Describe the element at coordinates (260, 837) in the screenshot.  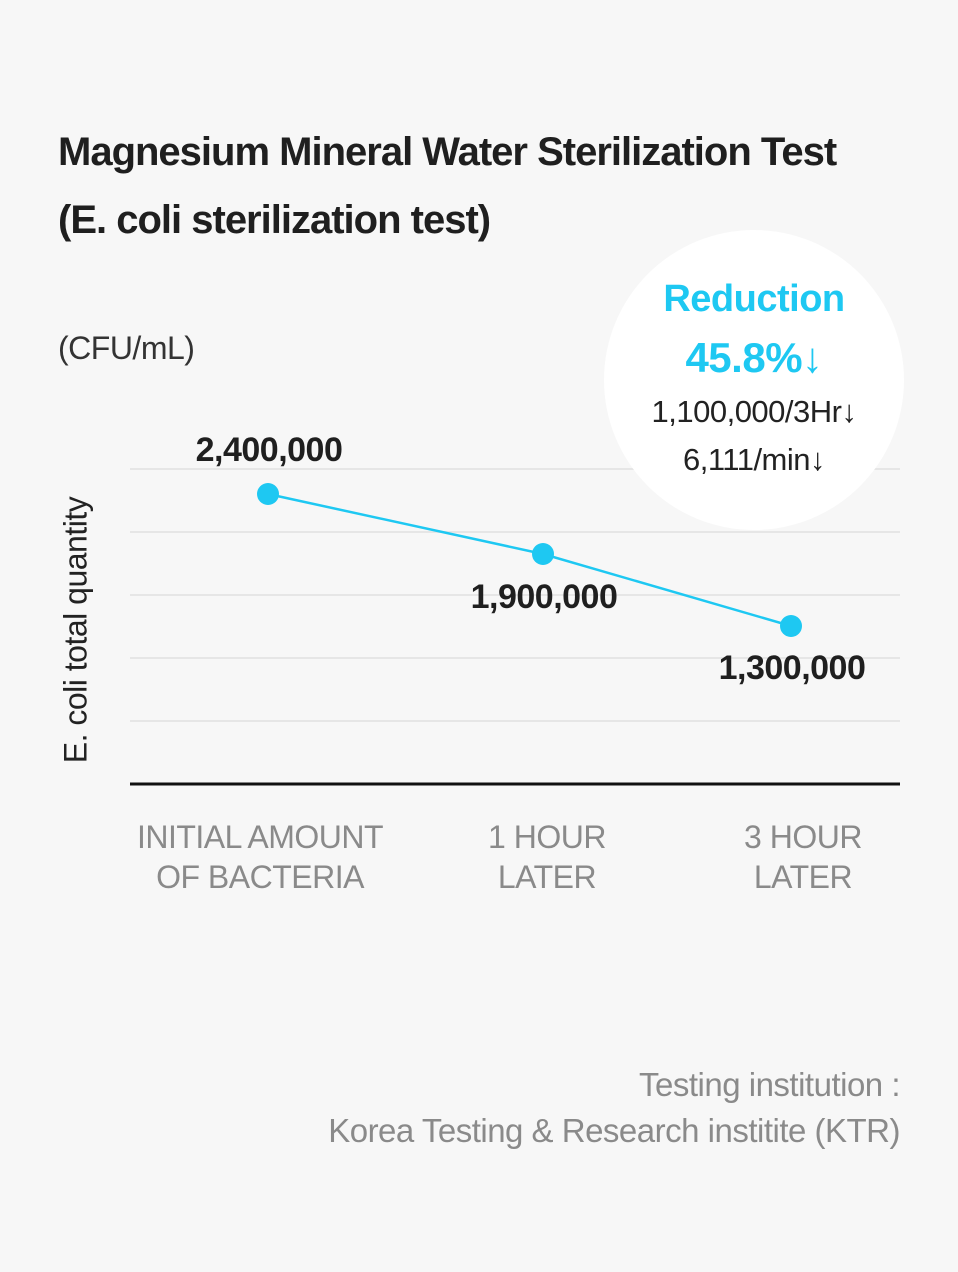
I see `category-label: INITIAL AMOUNT` at that location.